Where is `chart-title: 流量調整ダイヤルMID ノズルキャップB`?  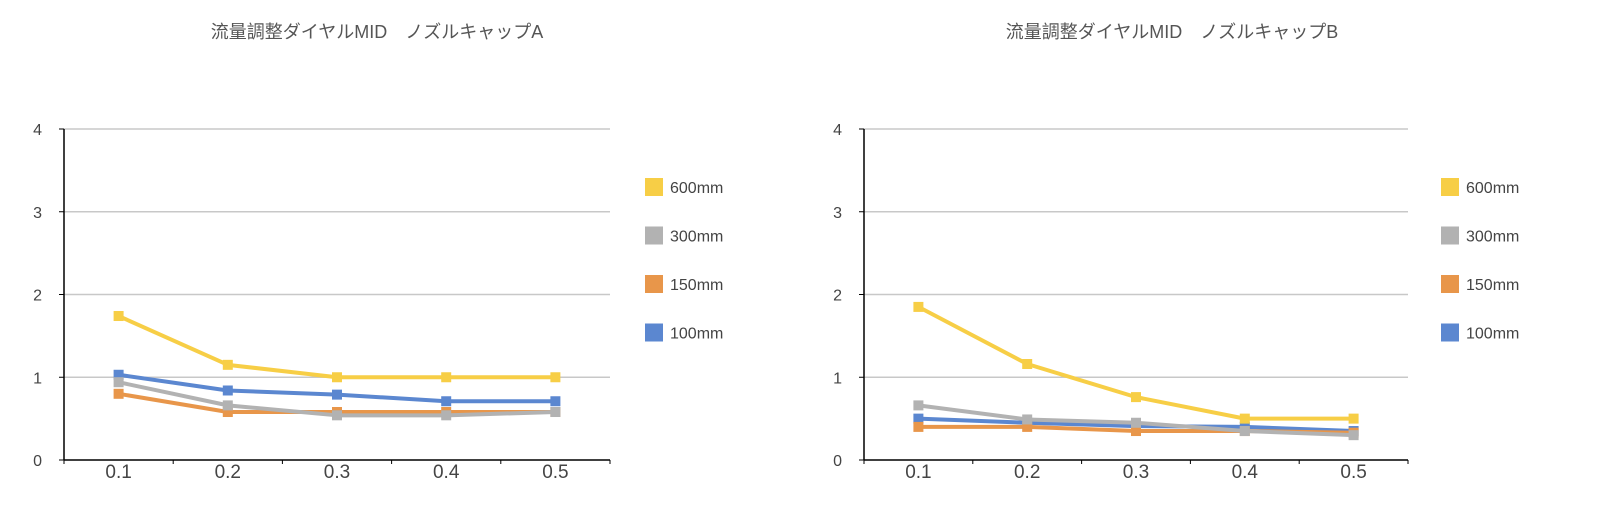
chart-title: 流量調整ダイヤルMID ノズルキャップB is located at coordinates (1172, 32).